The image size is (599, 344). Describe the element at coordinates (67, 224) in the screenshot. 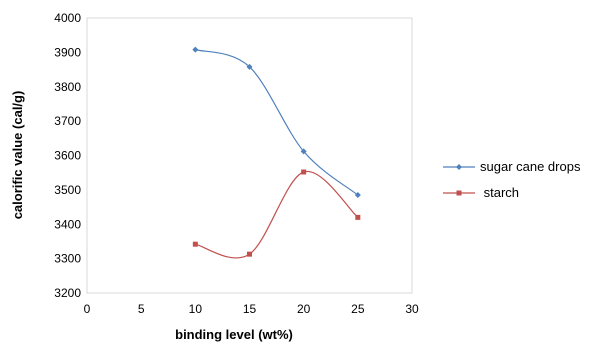

I see `y-tick-label: 3400` at that location.